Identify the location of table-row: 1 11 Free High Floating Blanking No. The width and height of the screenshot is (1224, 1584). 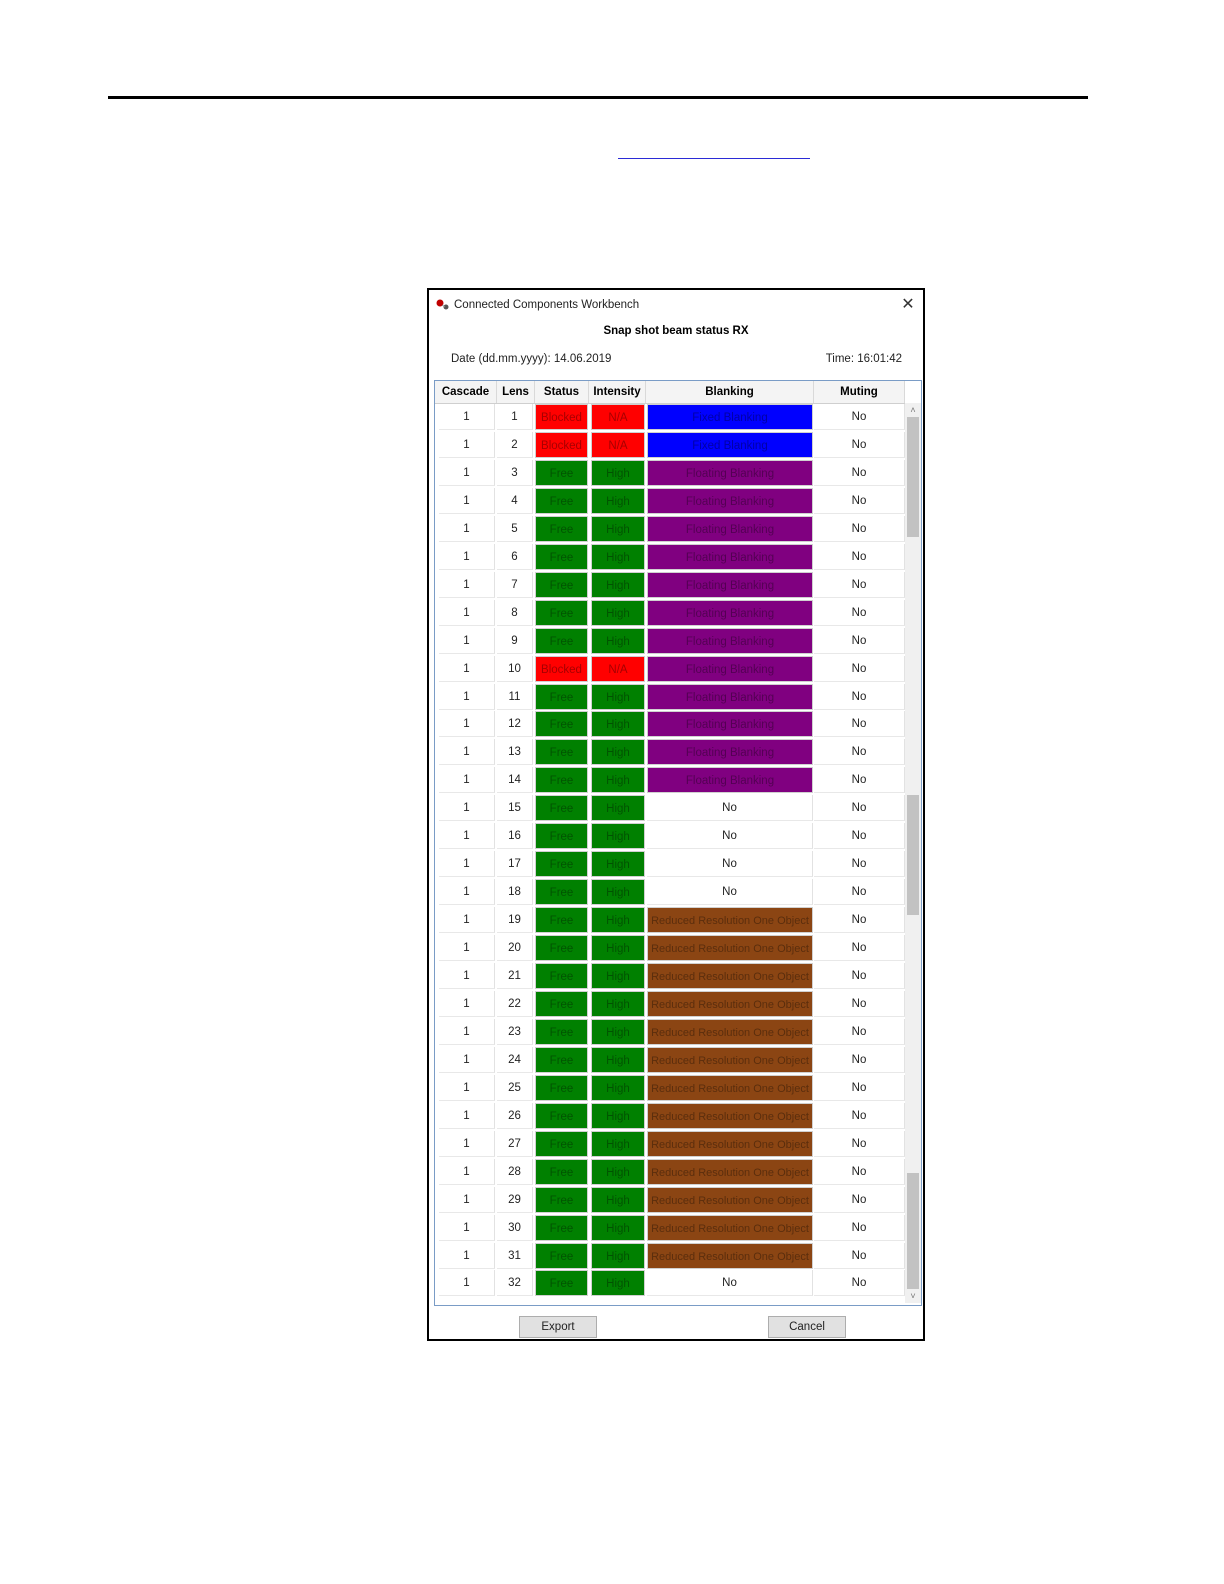
(670, 697).